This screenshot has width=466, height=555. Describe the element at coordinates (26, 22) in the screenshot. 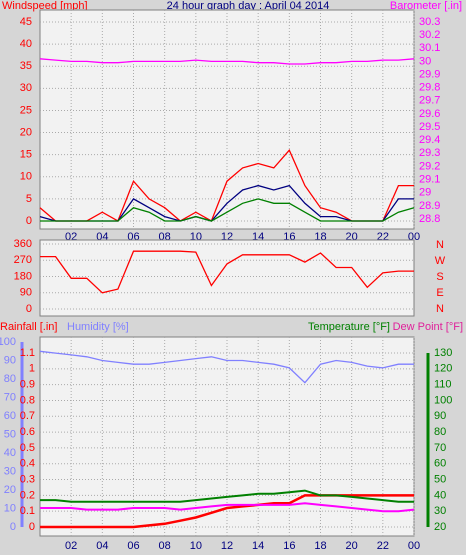

I see `y-tick-label: 45` at that location.